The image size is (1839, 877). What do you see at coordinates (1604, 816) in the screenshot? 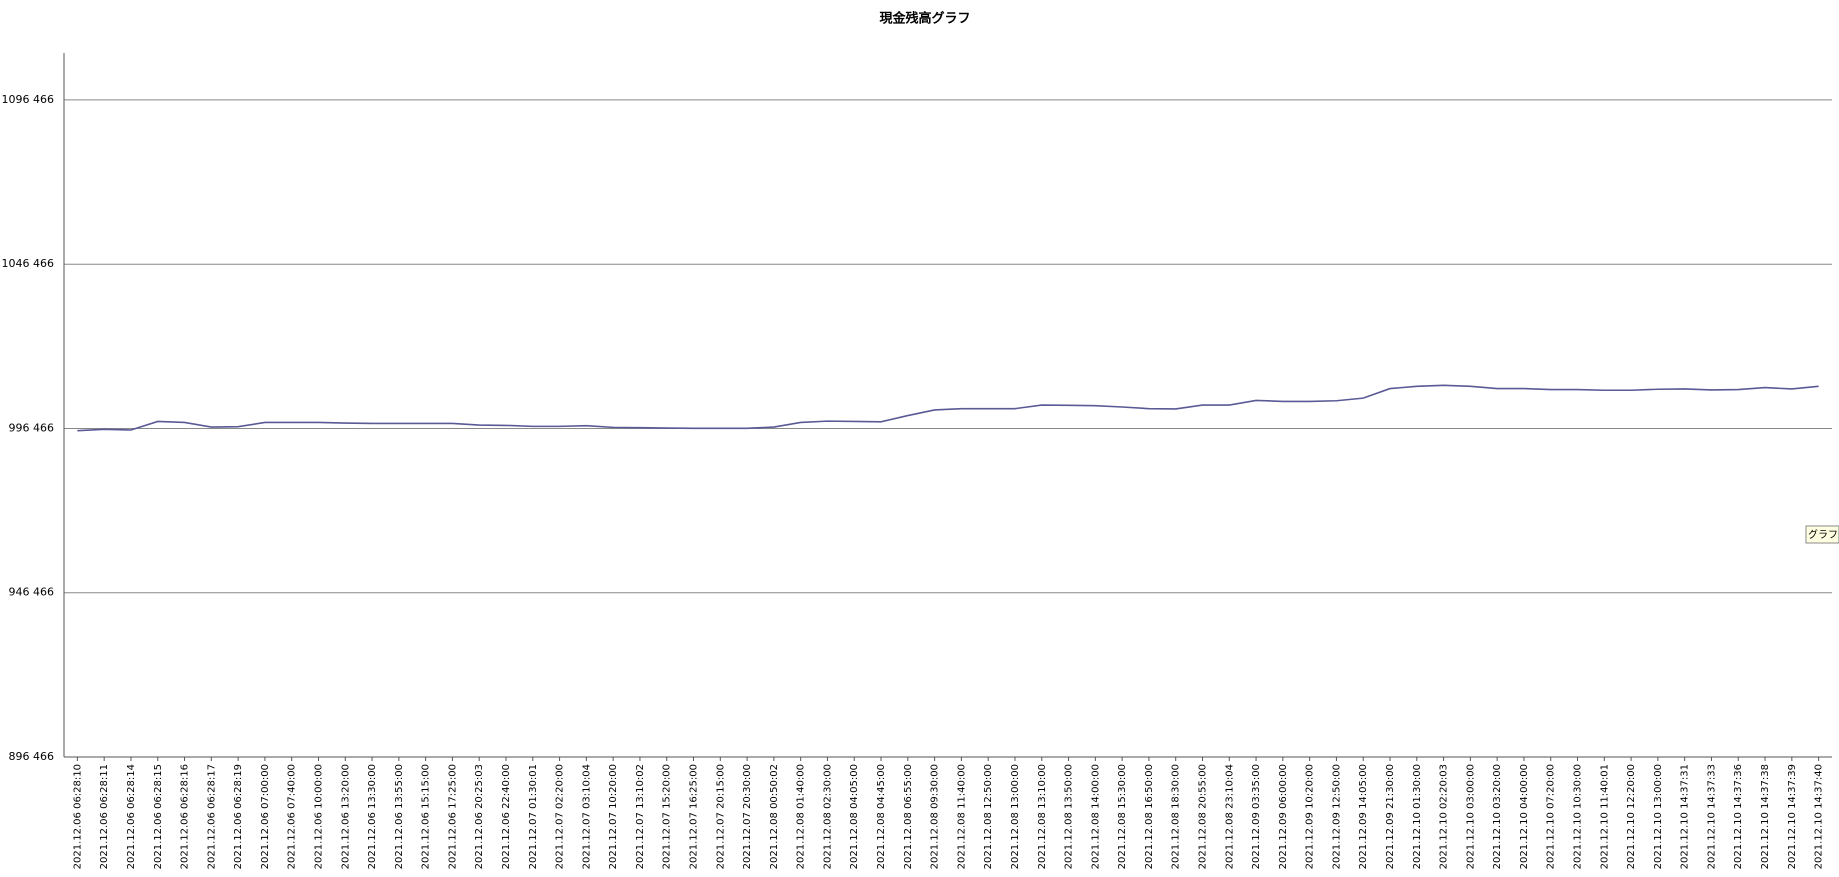
I see `x-tick-label: 2021.12.10 11:40:01` at bounding box center [1604, 816].